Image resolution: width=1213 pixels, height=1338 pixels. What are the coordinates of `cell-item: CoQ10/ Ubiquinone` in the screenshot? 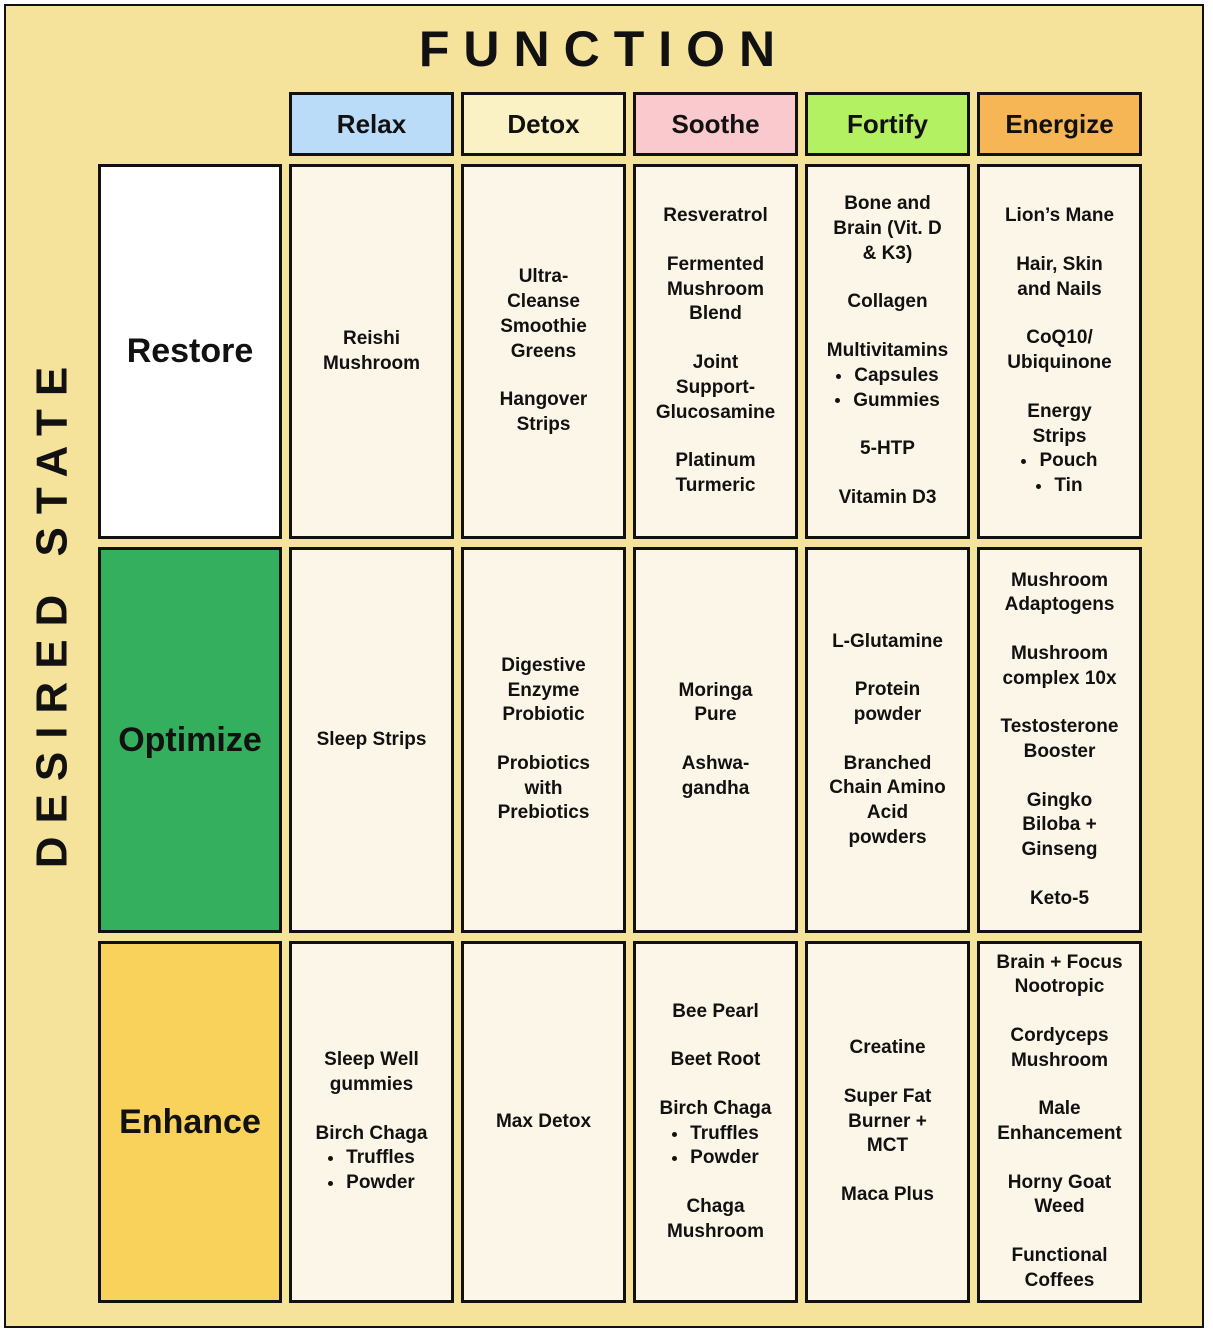 It's located at (1059, 350).